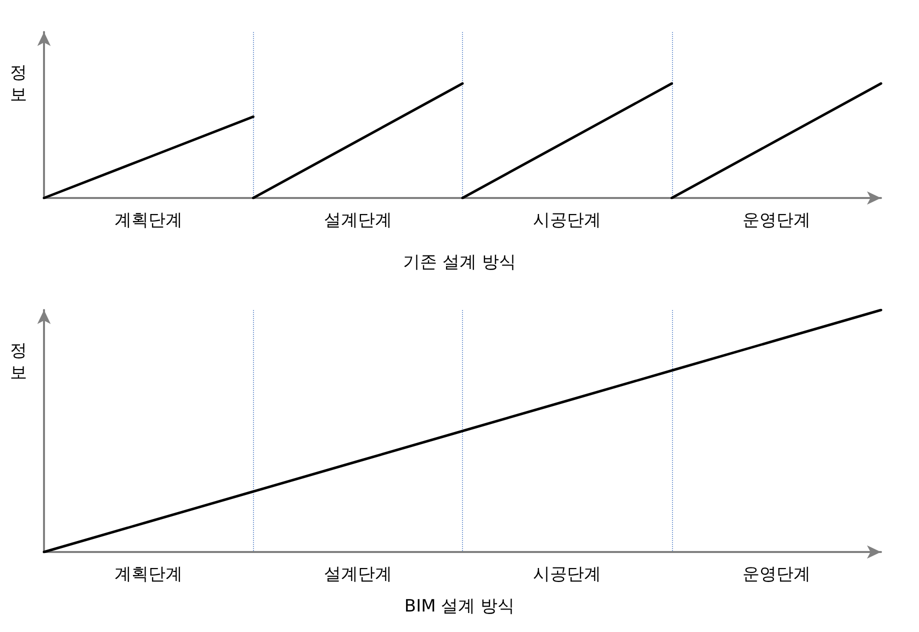  I want to click on text: BIM 설계 방식, so click(459, 606).